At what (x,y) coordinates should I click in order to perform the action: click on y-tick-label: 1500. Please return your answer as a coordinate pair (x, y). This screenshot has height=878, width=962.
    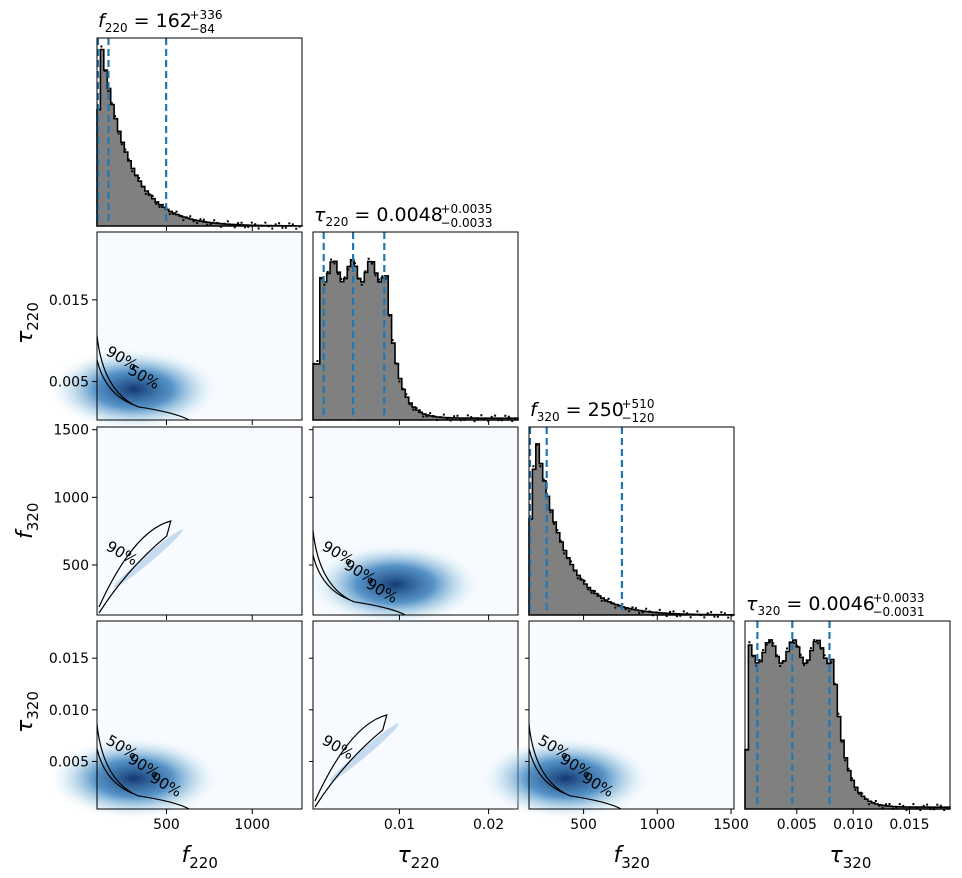
    Looking at the image, I should click on (71, 431).